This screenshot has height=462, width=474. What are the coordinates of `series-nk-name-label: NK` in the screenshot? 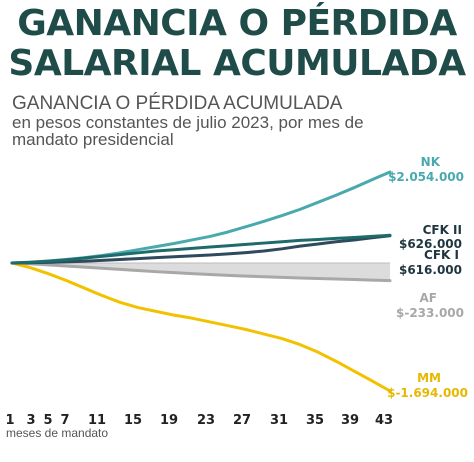 It's located at (431, 162).